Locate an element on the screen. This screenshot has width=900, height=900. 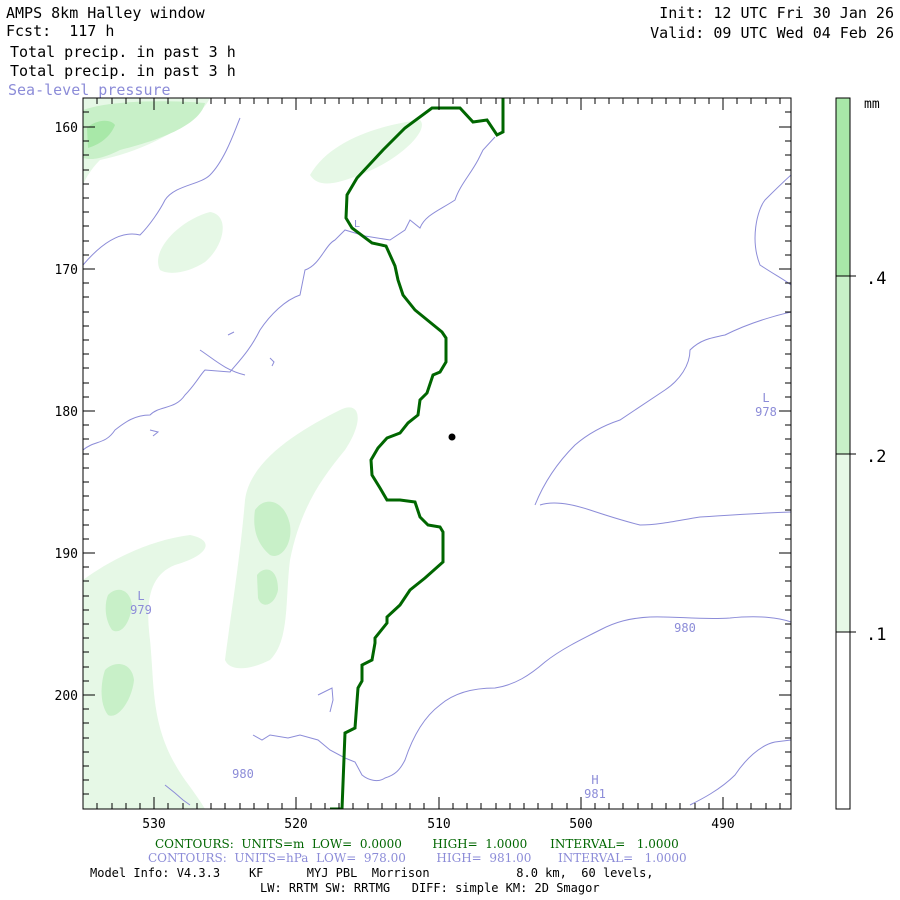
y-tick-label: 180 is located at coordinates (66, 412).